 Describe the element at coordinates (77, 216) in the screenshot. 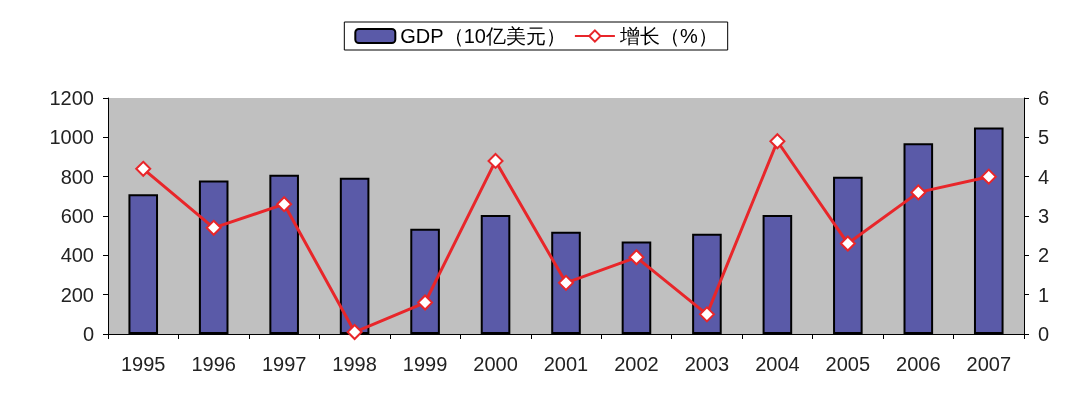

I see `y-tick-label: 600` at that location.